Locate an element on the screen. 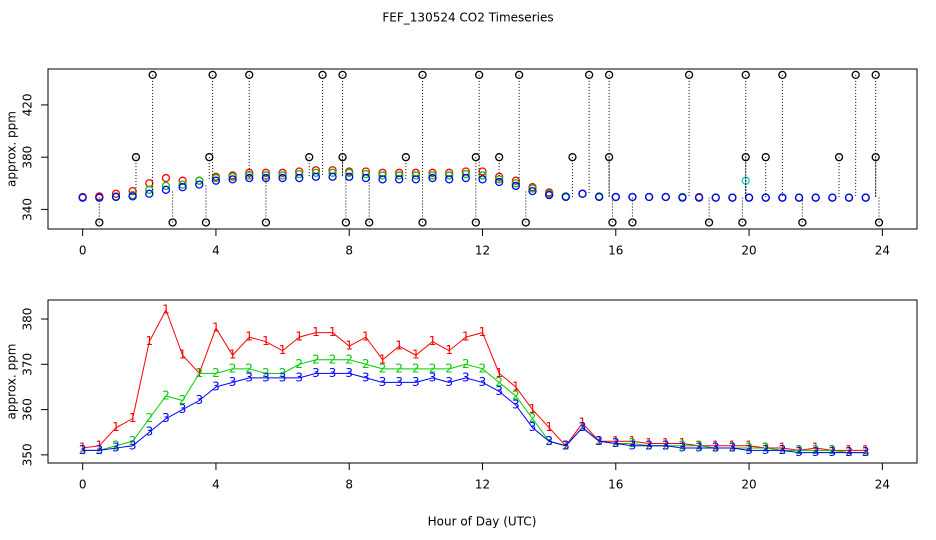 This screenshot has width=936, height=540. x-tick-label: 8 is located at coordinates (349, 251).